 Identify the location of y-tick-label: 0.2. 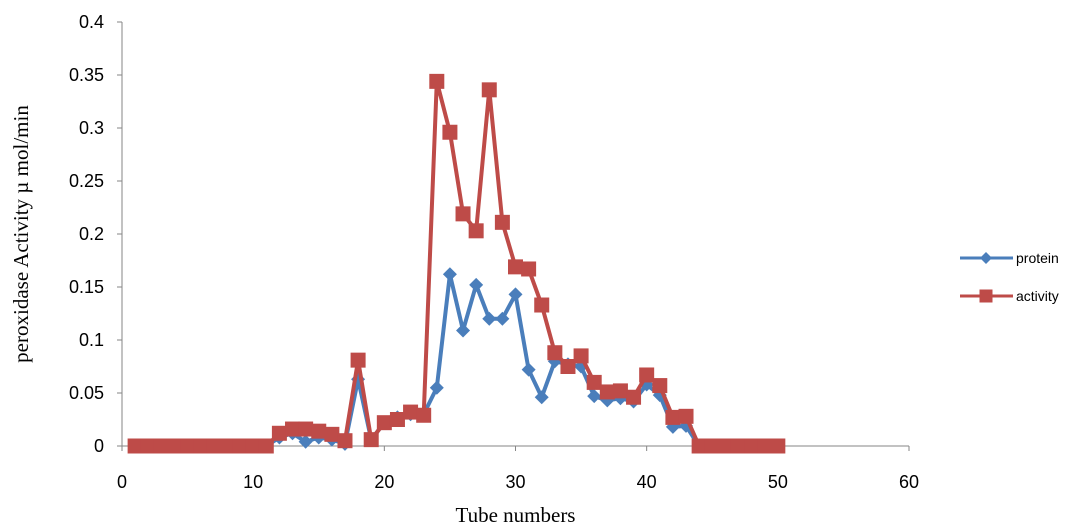
(91, 234).